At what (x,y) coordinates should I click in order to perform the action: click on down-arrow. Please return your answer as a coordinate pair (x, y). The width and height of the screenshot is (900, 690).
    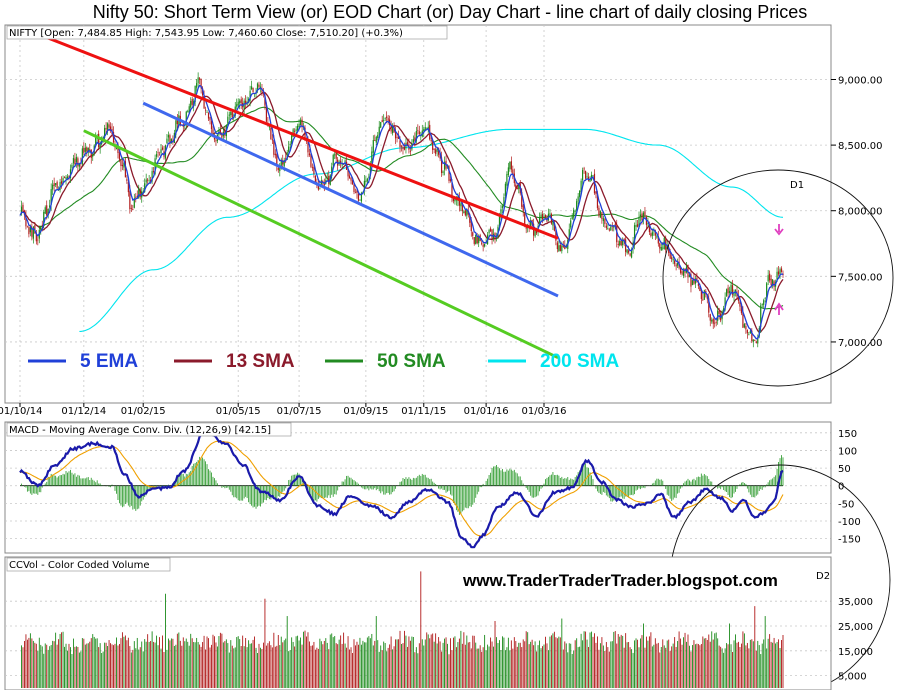
    Looking at the image, I should click on (779, 230).